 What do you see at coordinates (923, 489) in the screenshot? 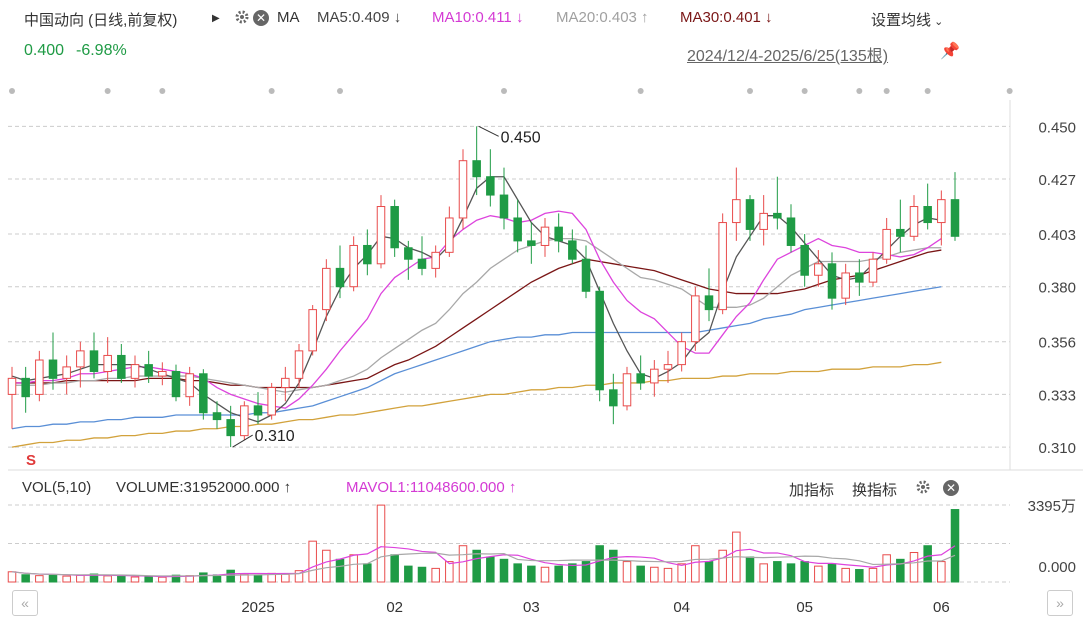
I see `indicator-settings-icon` at bounding box center [923, 489].